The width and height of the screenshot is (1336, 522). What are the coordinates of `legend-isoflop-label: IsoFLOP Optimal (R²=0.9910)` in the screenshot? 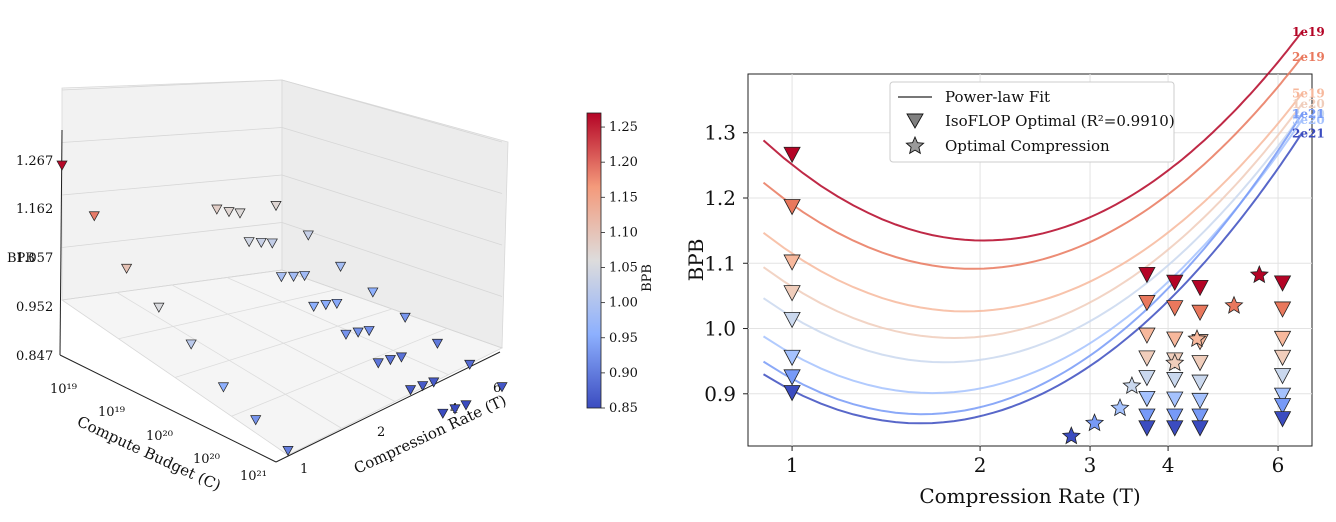 It's located at (1060, 121).